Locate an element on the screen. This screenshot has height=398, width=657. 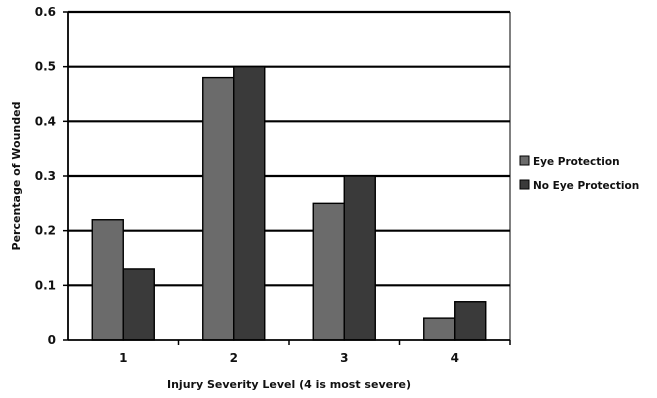
y-tick-label: 0.3 is located at coordinates (45, 176).